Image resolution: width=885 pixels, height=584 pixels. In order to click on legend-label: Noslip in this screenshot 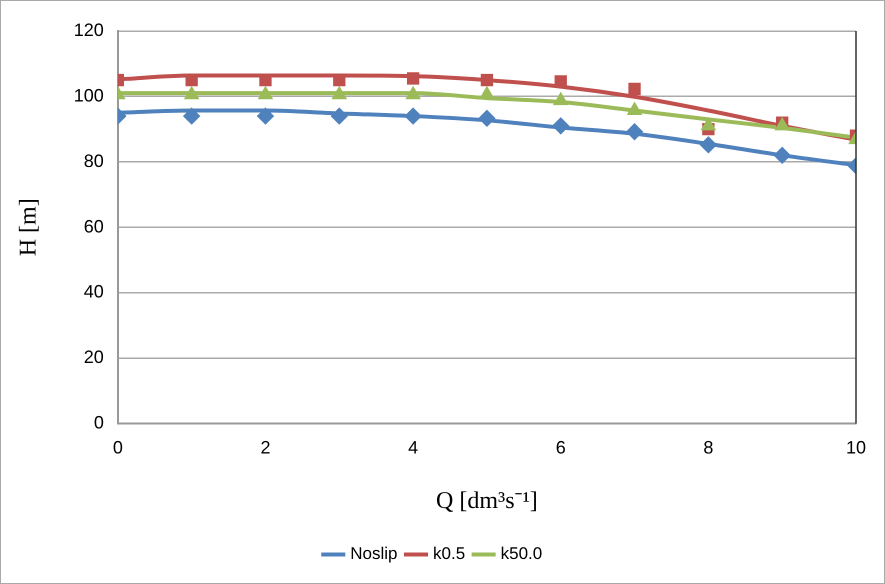, I will do `click(374, 554)`.